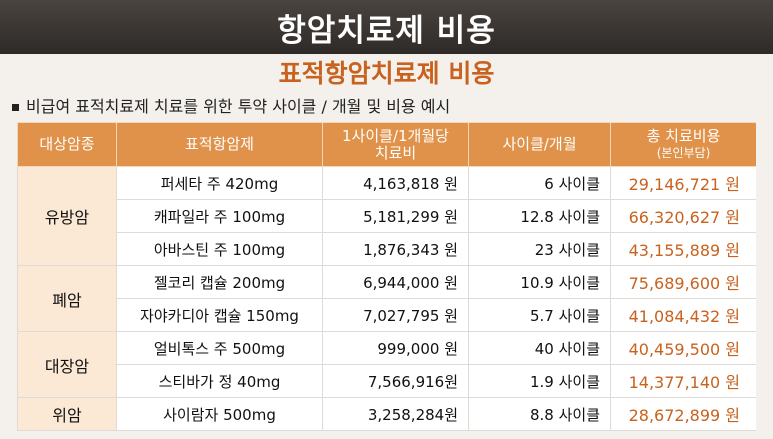 Image resolution: width=773 pixels, height=439 pixels. Describe the element at coordinates (219, 183) in the screenshot. I see `drug-cell: 퍼세타 주 420mg` at that location.